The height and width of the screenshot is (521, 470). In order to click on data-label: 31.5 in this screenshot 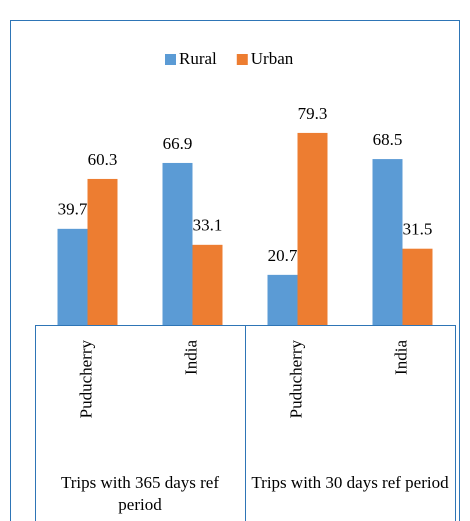, I will do `click(418, 229)`.